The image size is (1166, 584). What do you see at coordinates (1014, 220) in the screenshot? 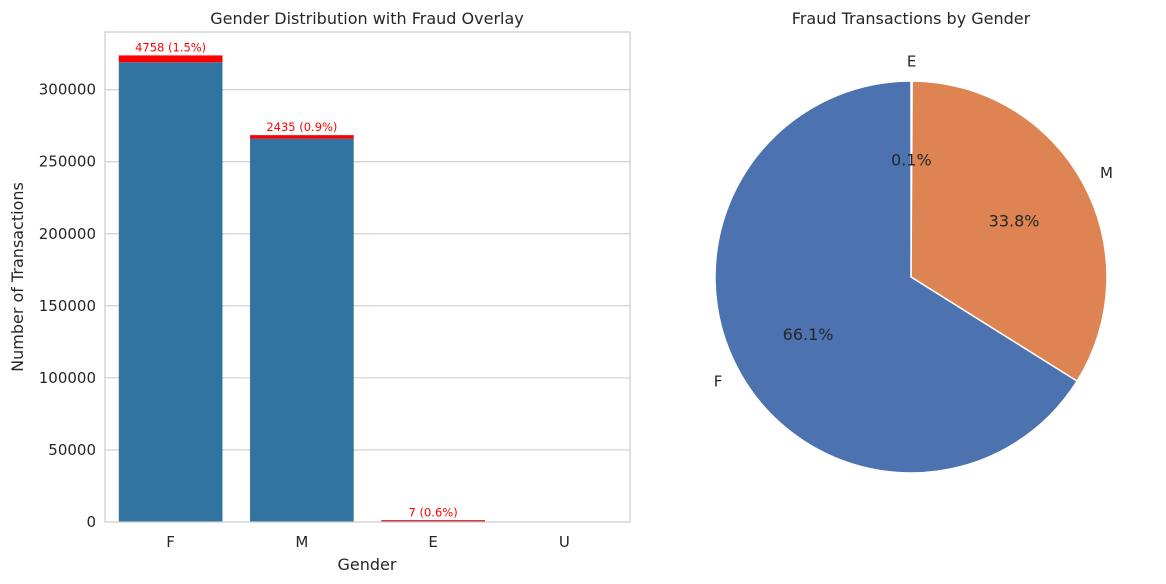
I see `pie-percent-M: 33.8%` at bounding box center [1014, 220].